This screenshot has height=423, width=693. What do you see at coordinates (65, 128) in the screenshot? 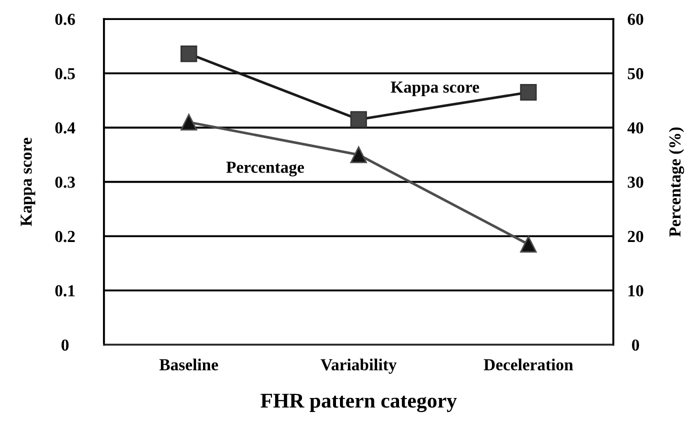
I see `y-tick-label: 0.4` at bounding box center [65, 128].